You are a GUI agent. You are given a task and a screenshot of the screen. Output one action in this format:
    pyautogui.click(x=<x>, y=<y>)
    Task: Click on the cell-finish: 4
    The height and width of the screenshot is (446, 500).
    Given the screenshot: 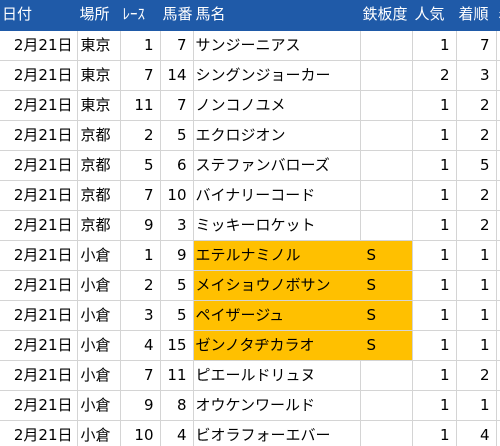 What is the action you would take?
    pyautogui.click(x=476, y=433)
    